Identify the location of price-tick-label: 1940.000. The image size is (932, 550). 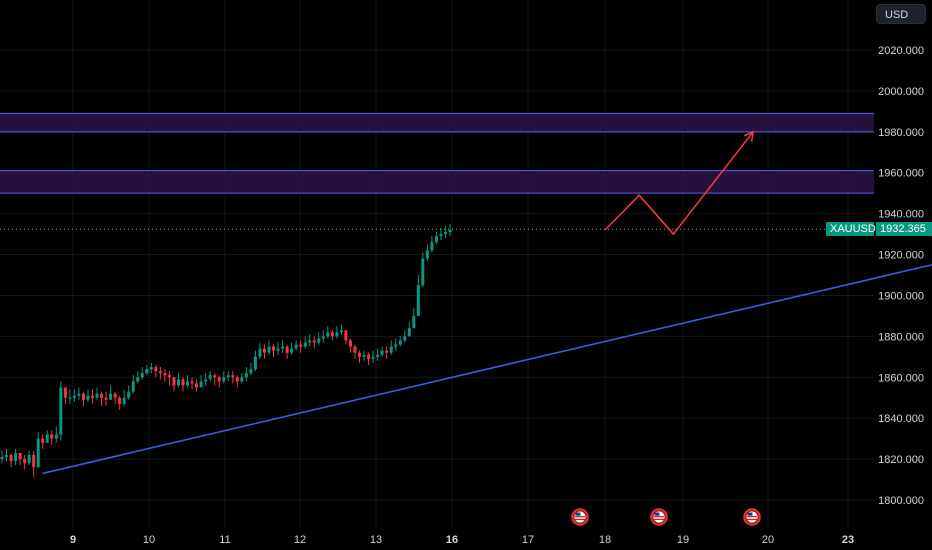
(901, 215).